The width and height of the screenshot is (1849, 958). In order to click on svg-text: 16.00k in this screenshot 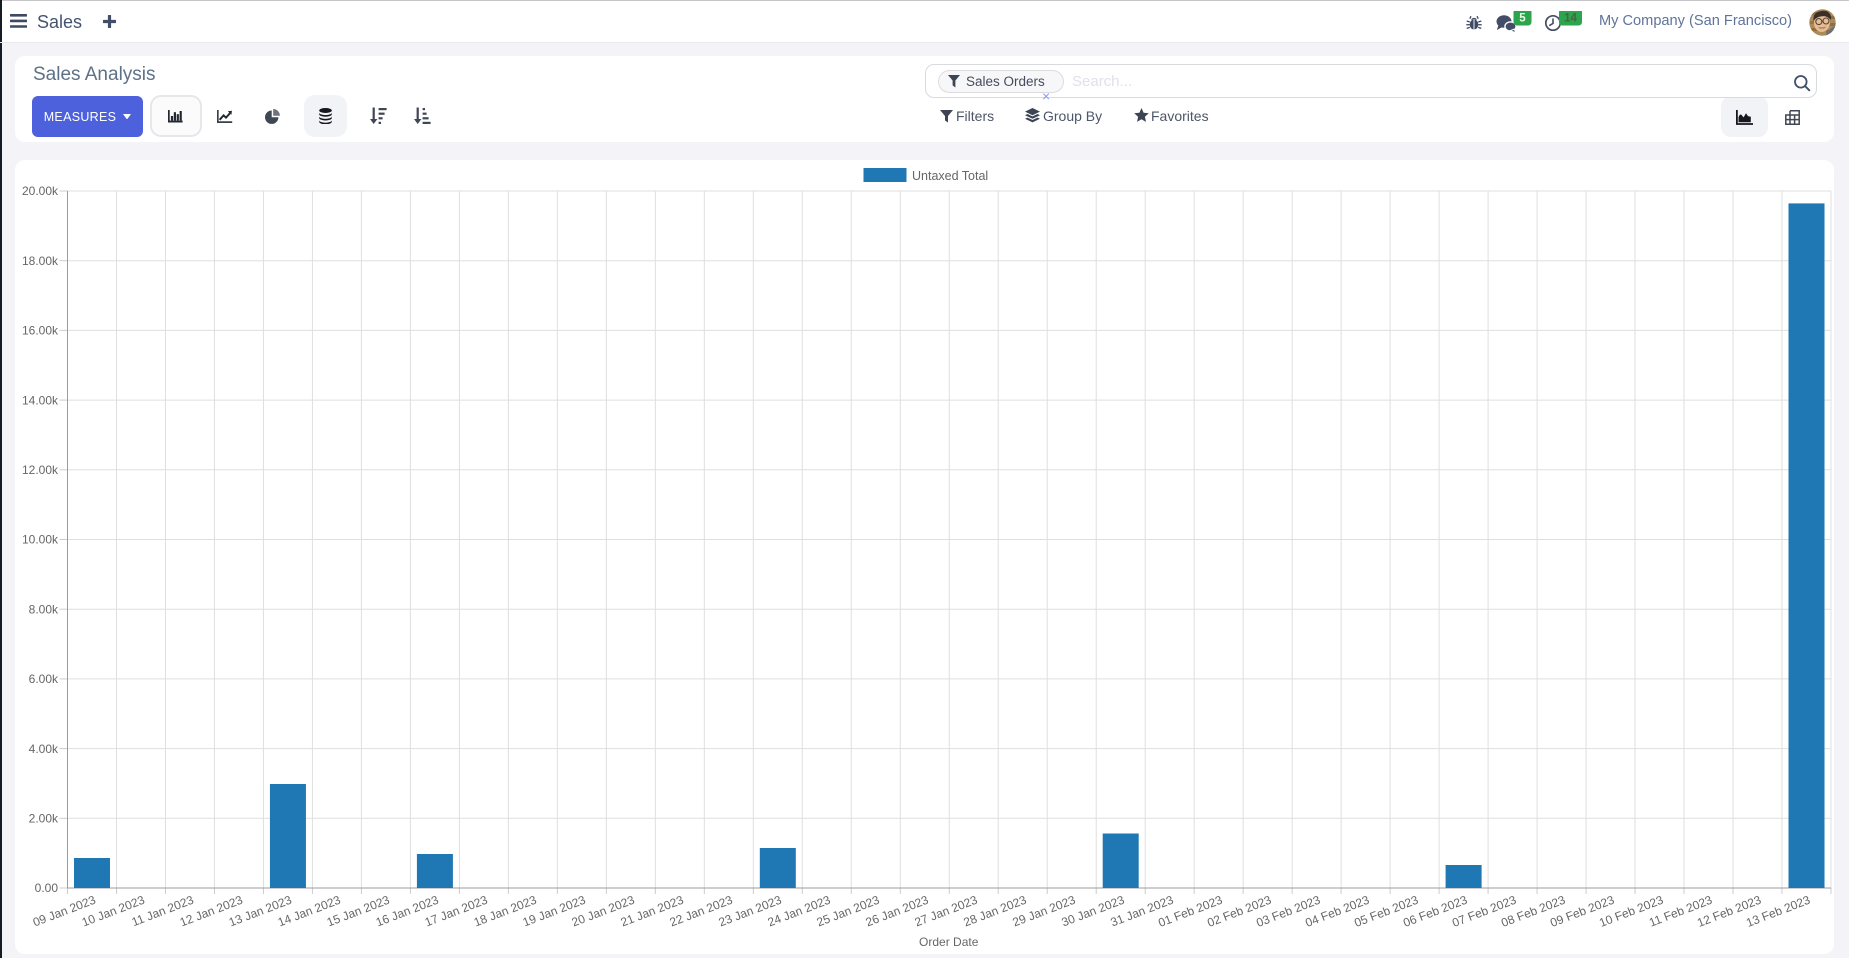, I will do `click(40, 331)`.